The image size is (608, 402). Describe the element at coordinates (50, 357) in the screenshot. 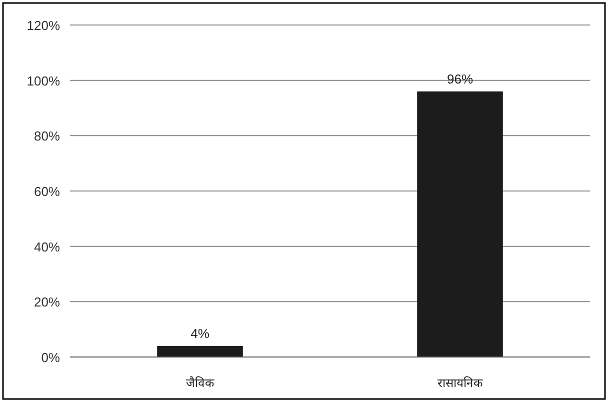

I see `y-tick-label: 0%` at that location.